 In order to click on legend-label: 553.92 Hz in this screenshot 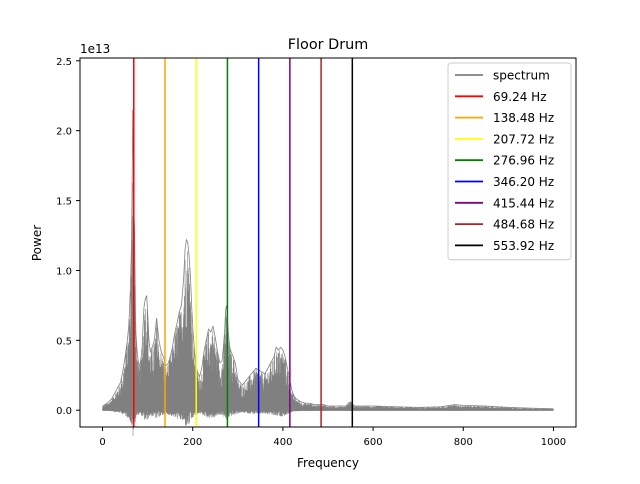, I will do `click(523, 246)`.